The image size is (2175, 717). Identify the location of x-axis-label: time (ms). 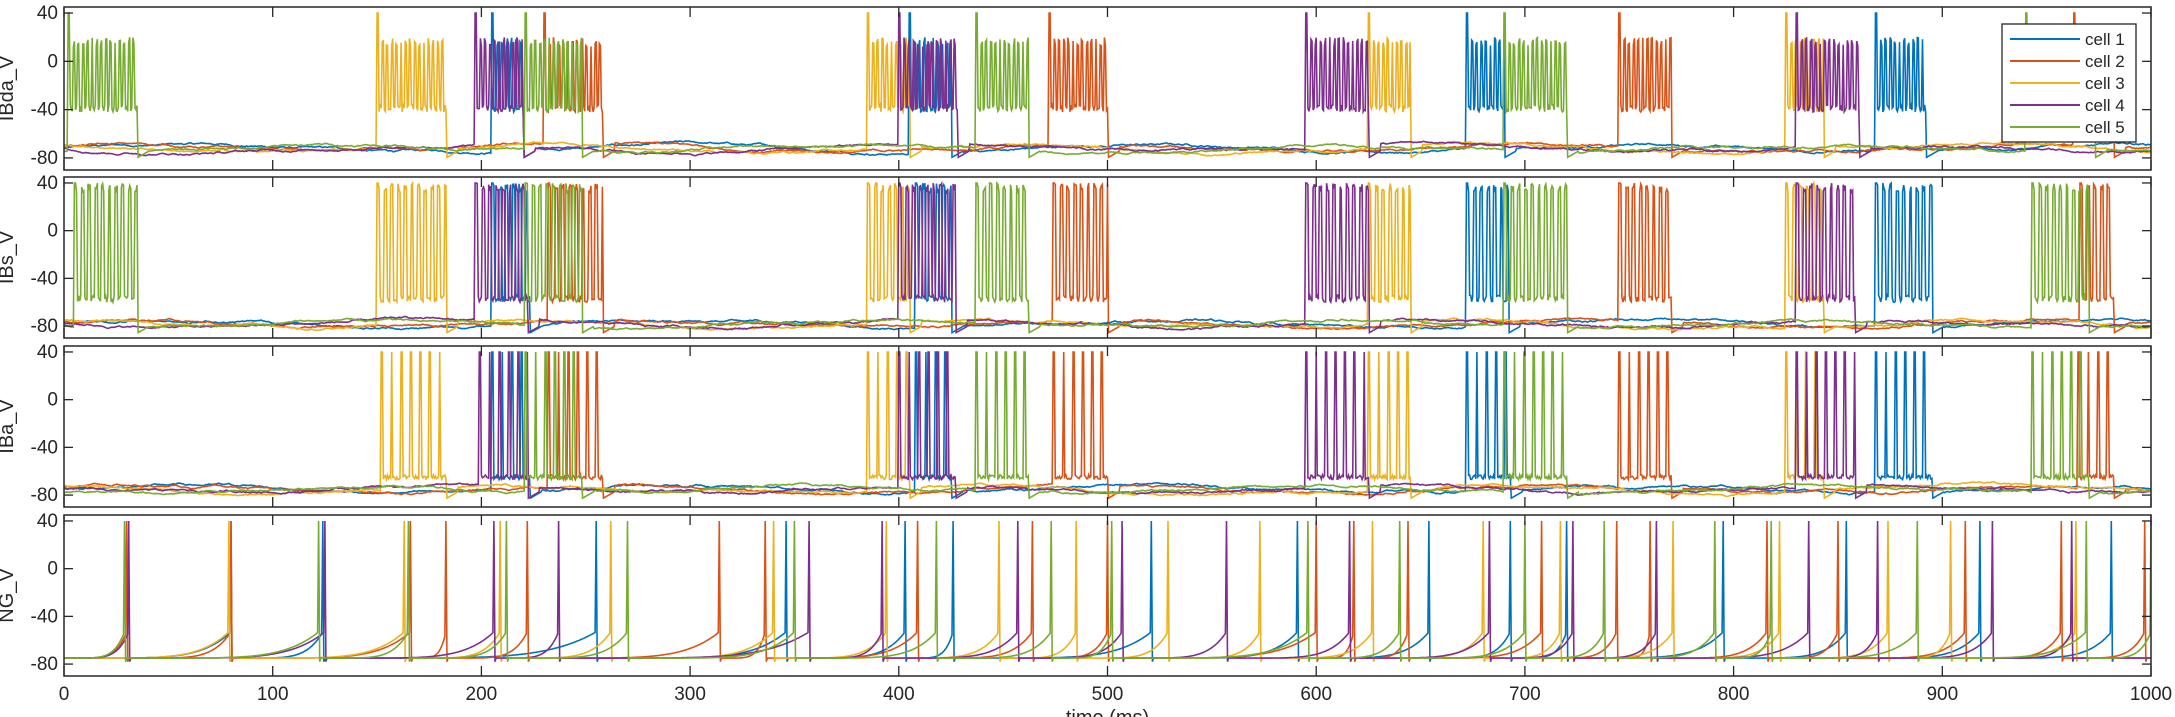
(1107, 712).